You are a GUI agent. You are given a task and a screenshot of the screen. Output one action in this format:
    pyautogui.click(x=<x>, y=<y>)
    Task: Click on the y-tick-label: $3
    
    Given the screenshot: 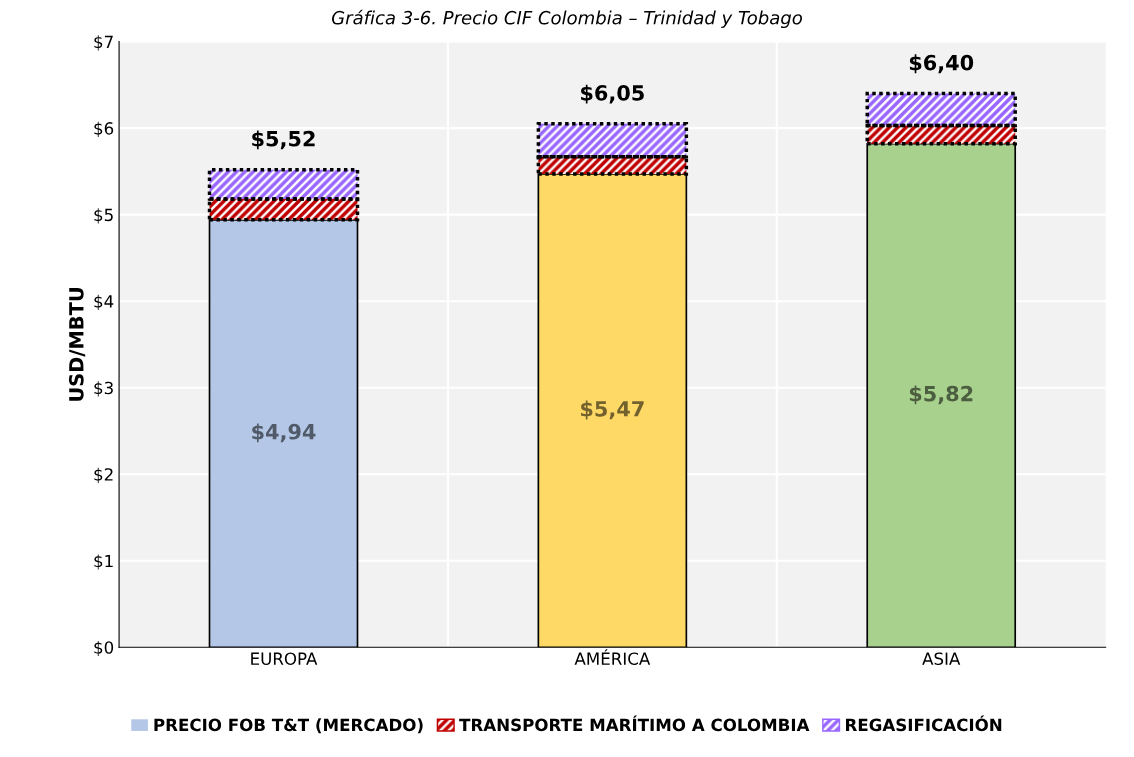 What is the action you would take?
    pyautogui.click(x=103, y=389)
    